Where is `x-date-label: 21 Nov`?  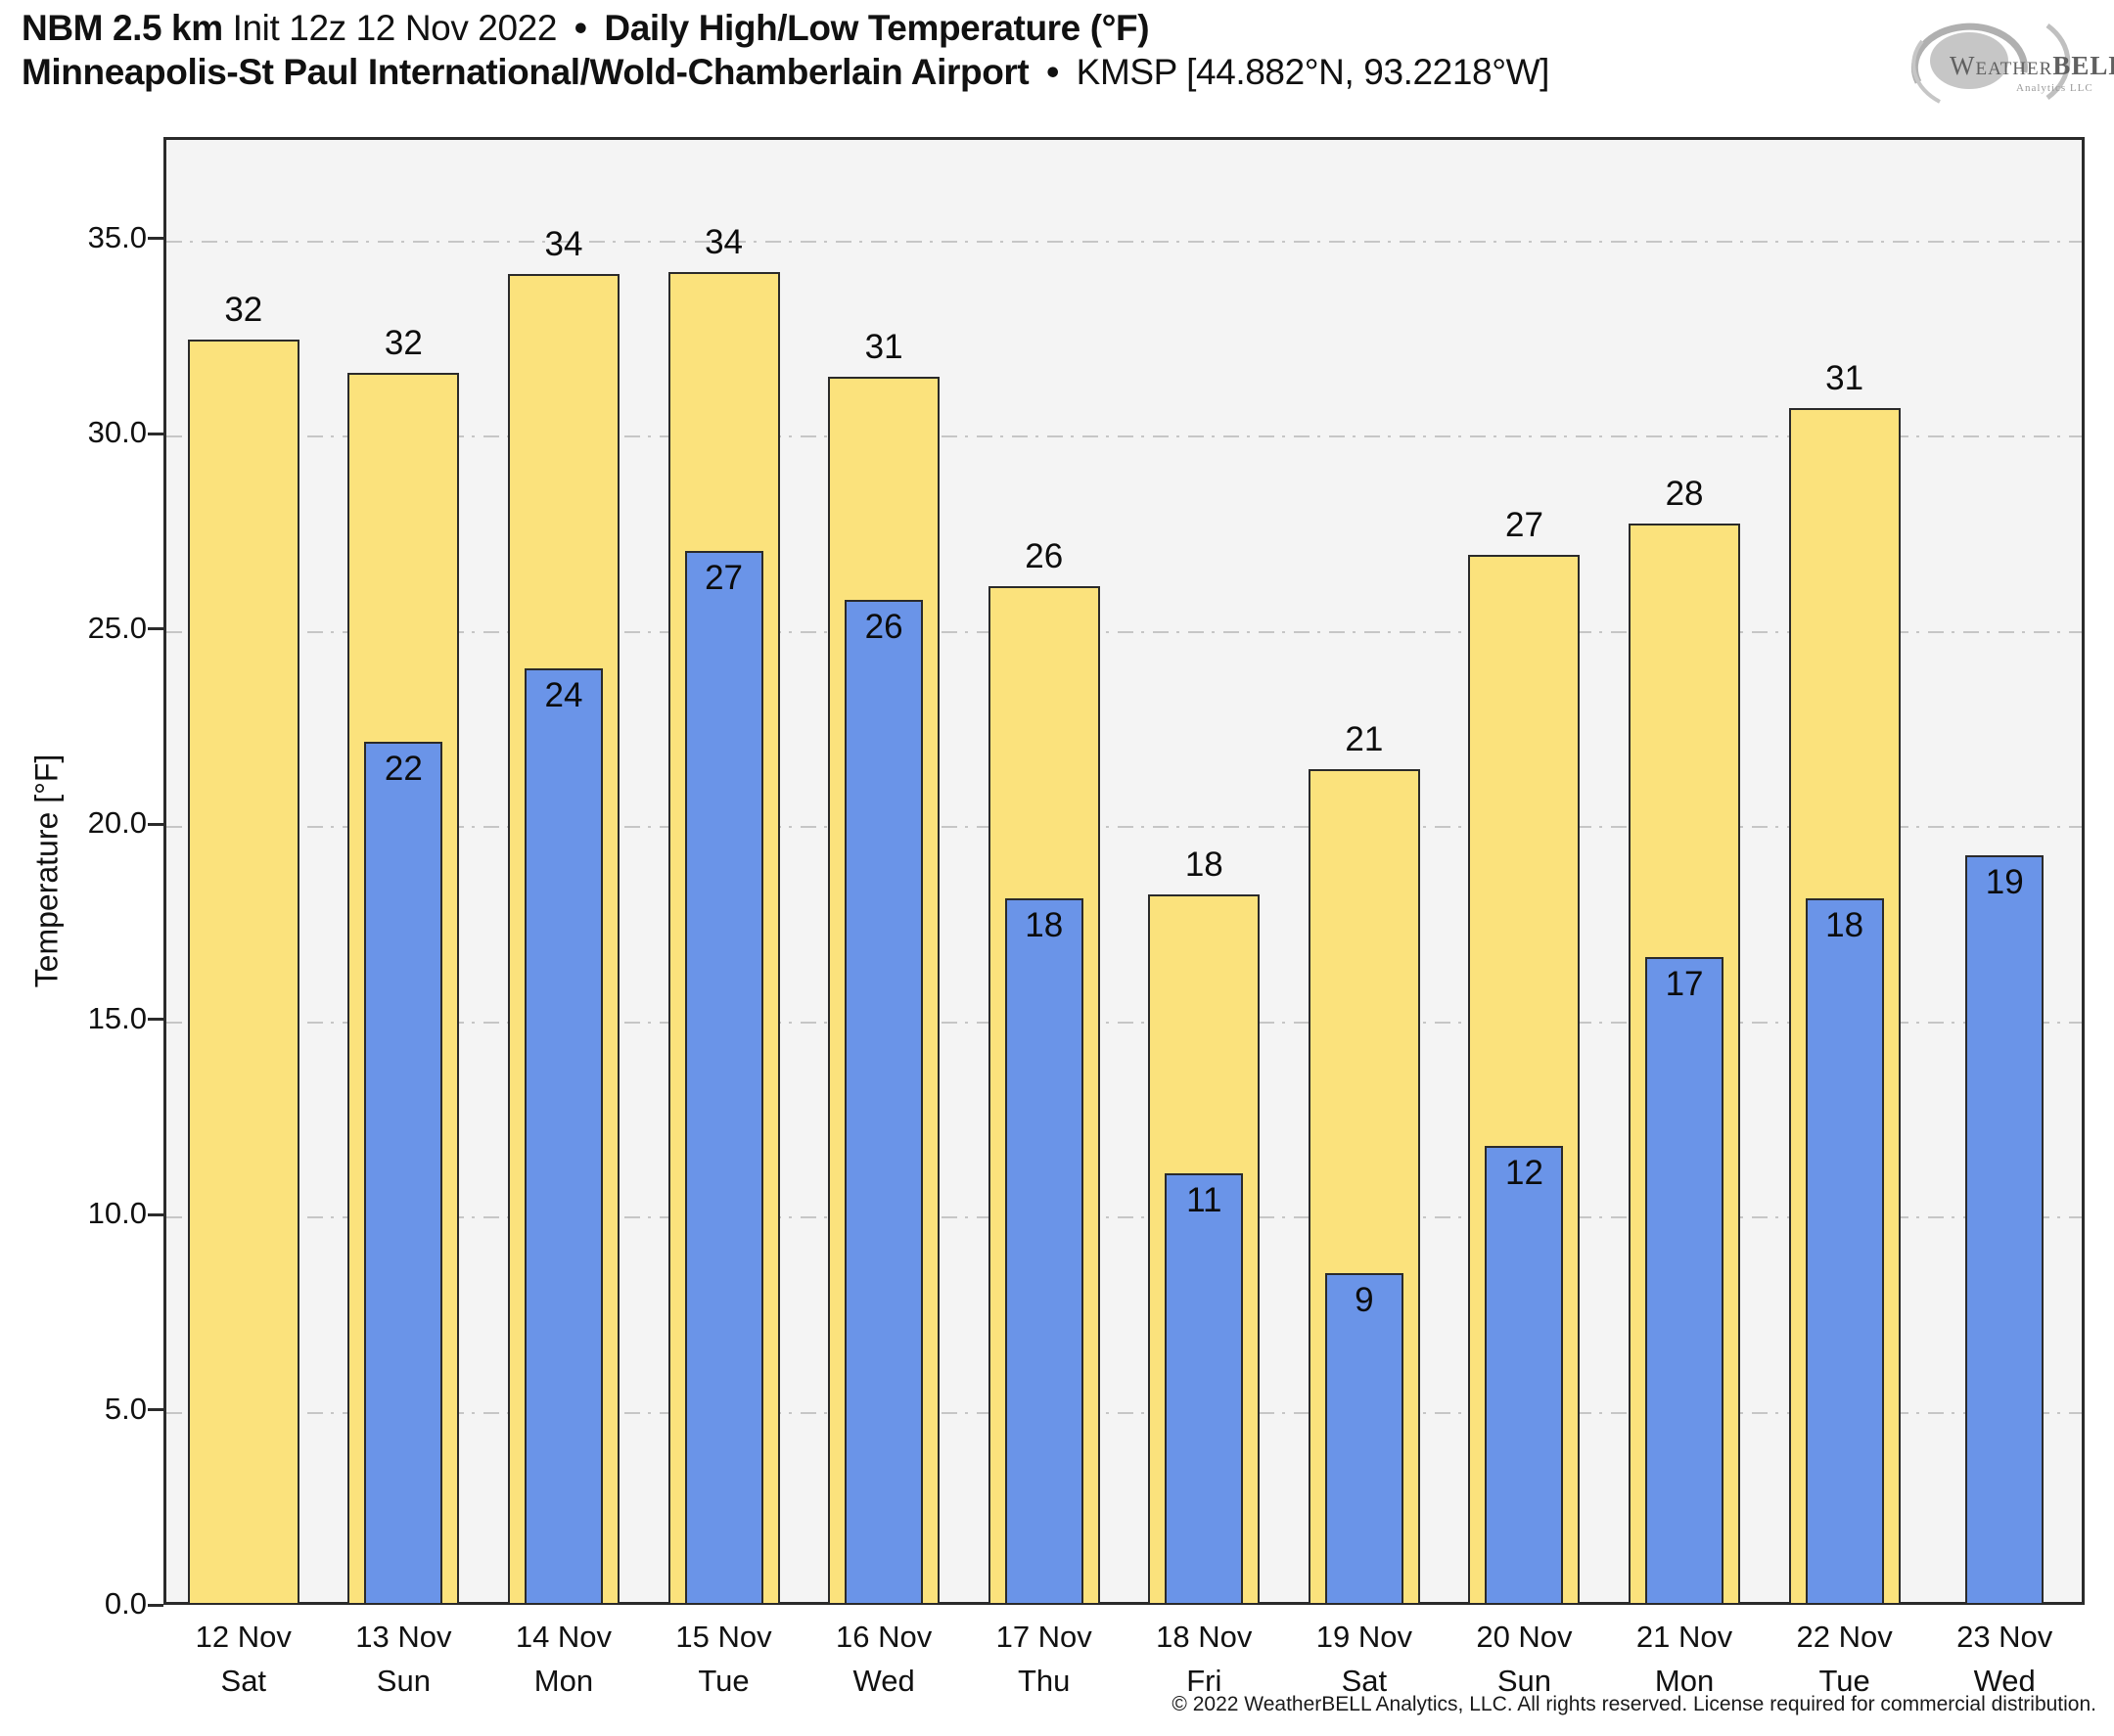
x-date-label: 21 Nov is located at coordinates (1684, 1637).